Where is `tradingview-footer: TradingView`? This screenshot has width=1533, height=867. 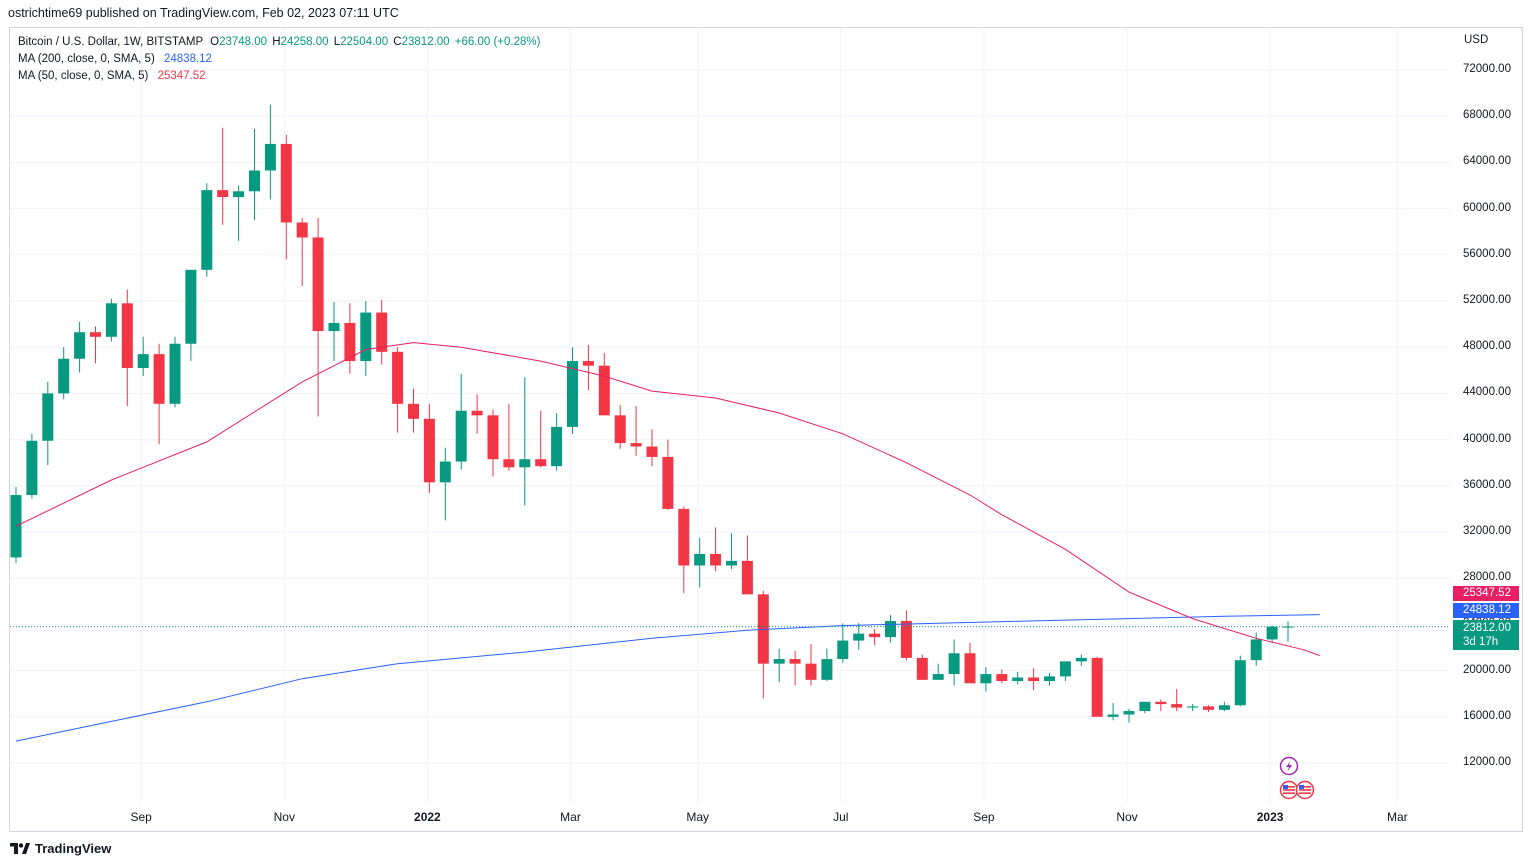
tradingview-footer: TradingView is located at coordinates (60, 848).